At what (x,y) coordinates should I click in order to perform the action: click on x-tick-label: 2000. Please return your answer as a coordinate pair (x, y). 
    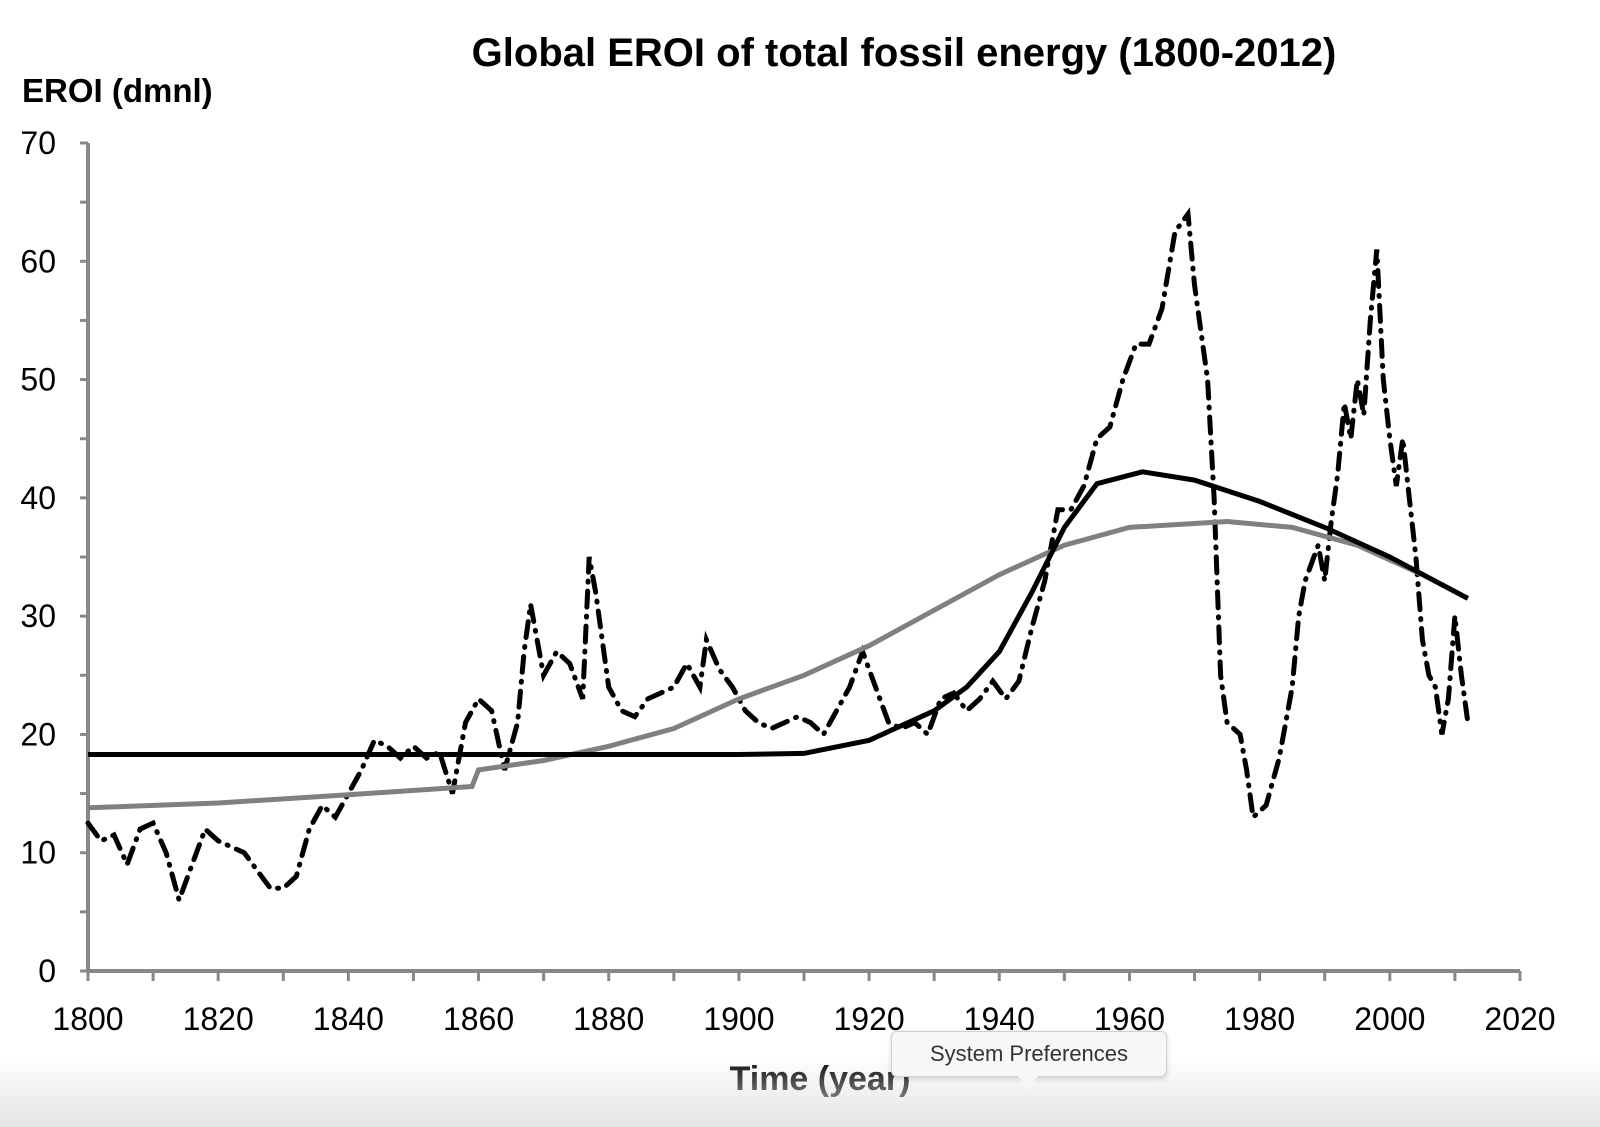
    Looking at the image, I should click on (1389, 1019).